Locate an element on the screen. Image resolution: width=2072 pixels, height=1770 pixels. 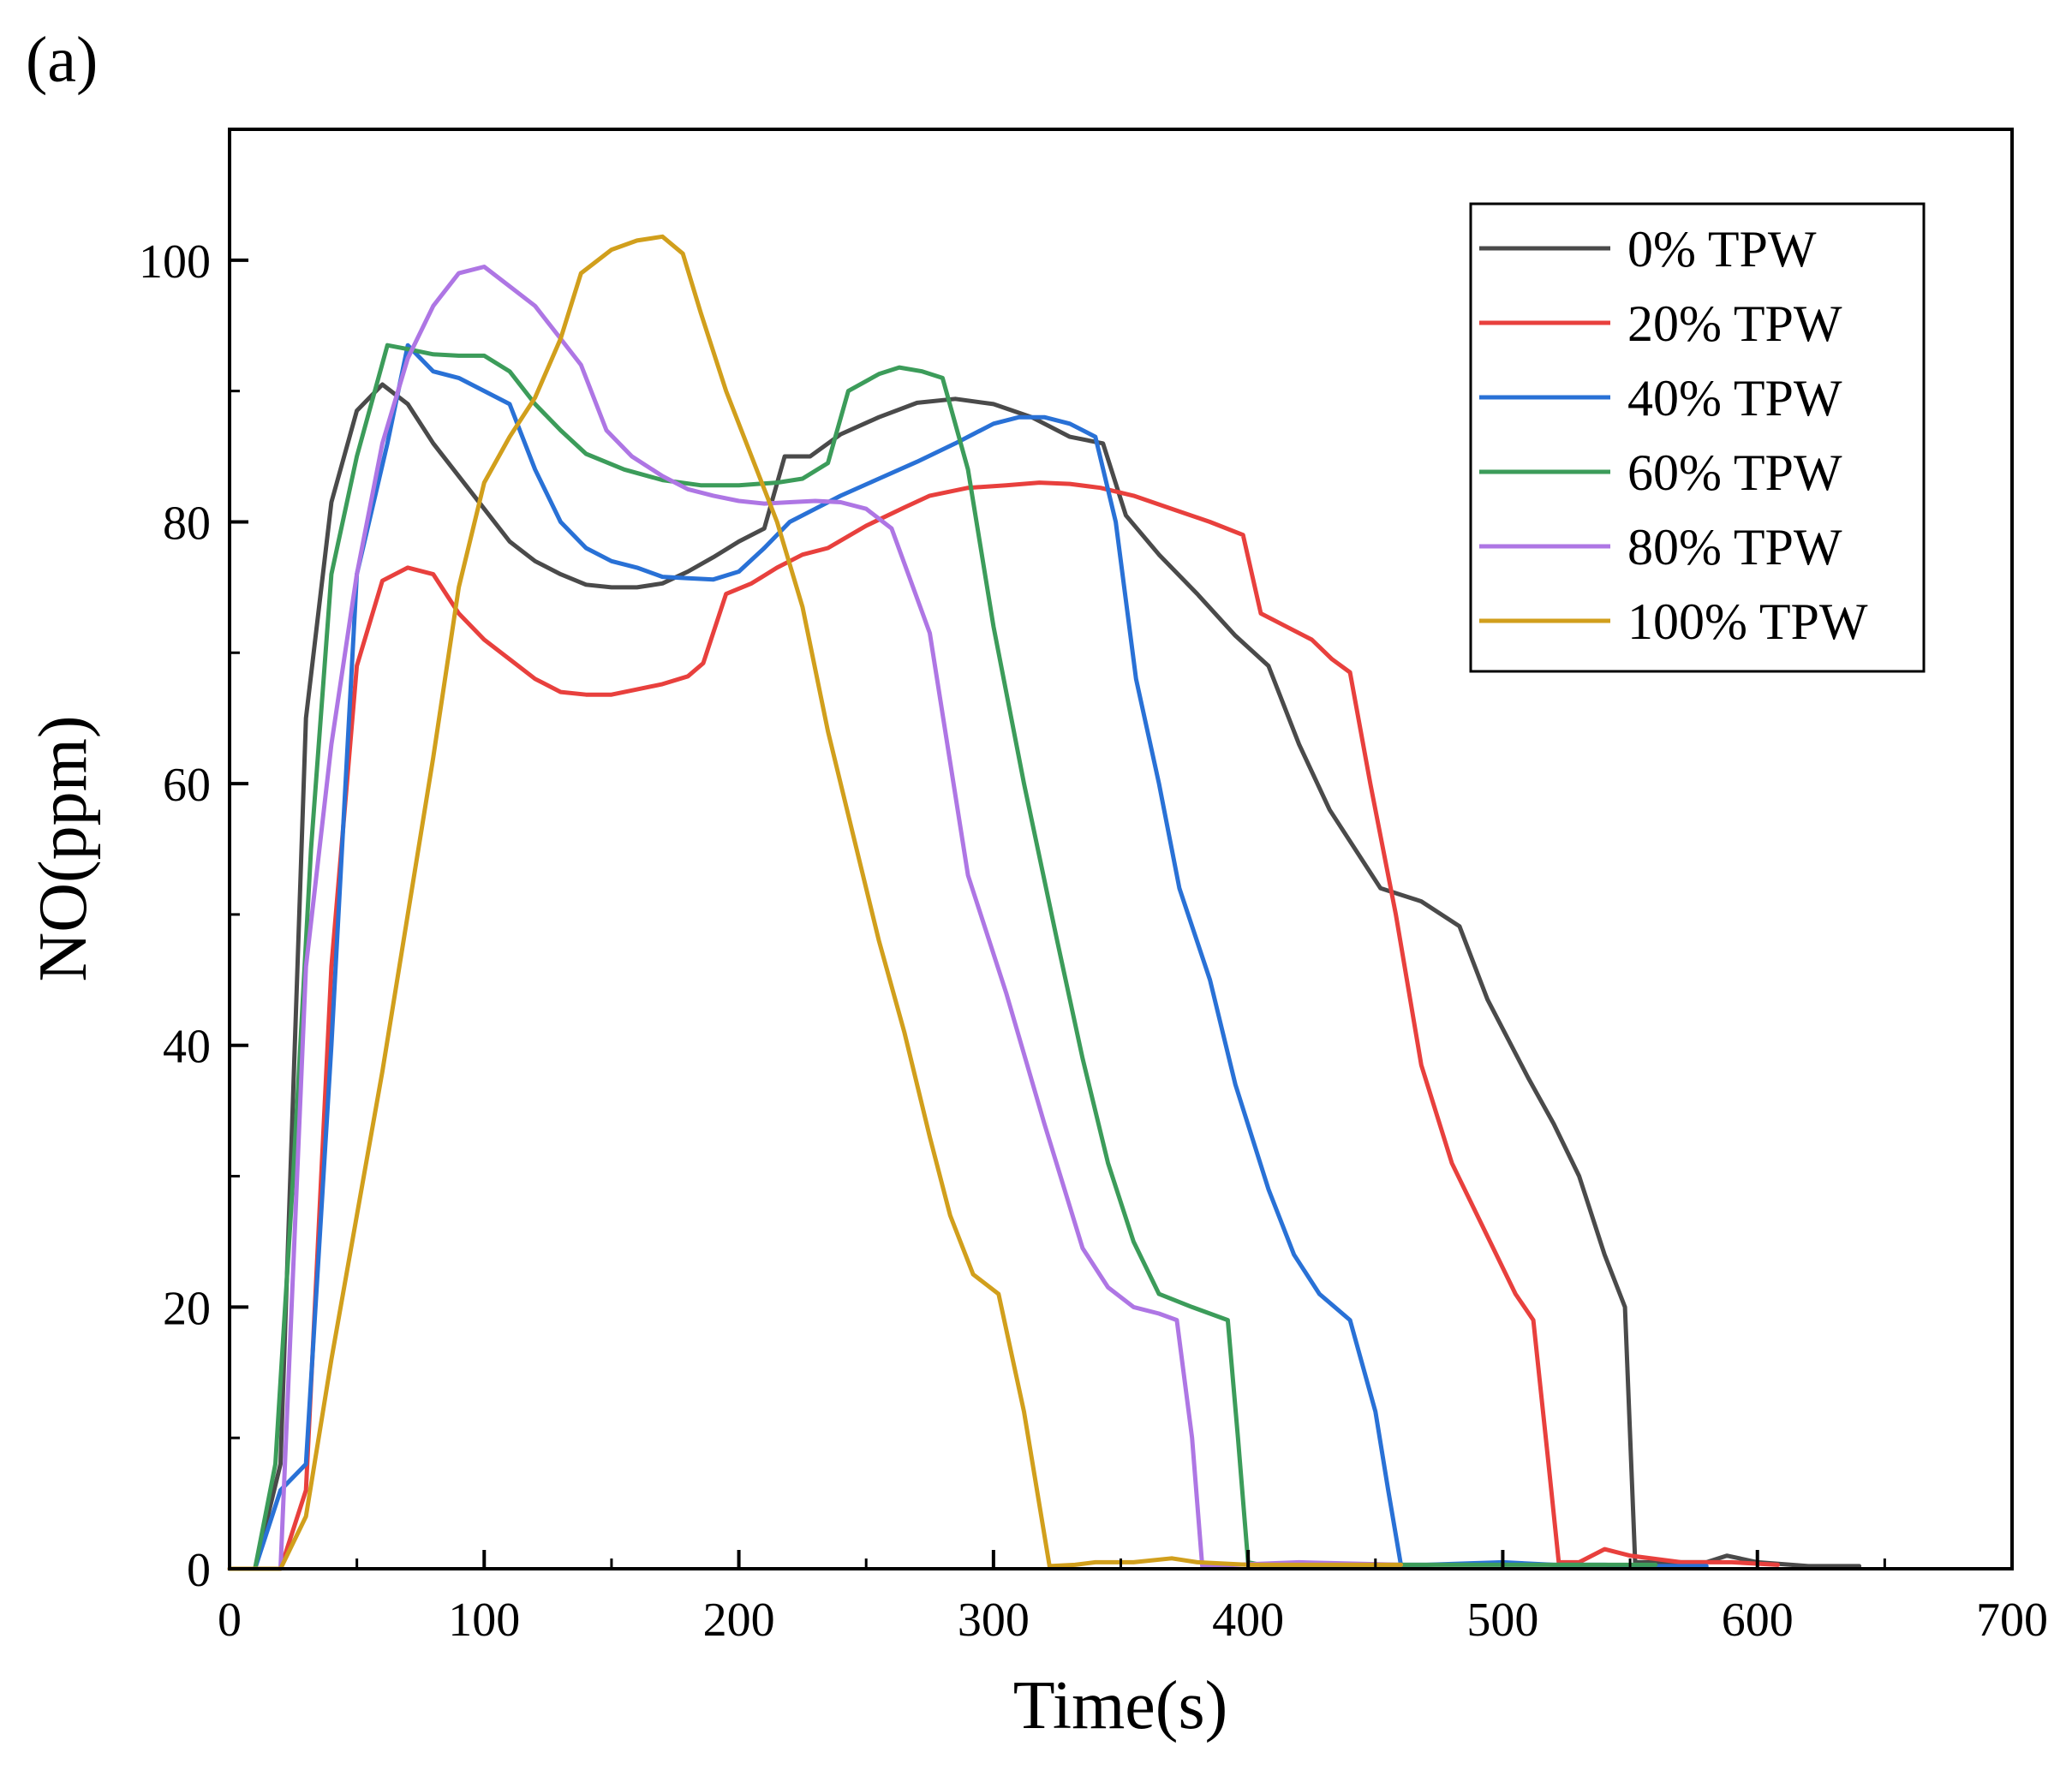
x-tick-label: 300 is located at coordinates (994, 1620).